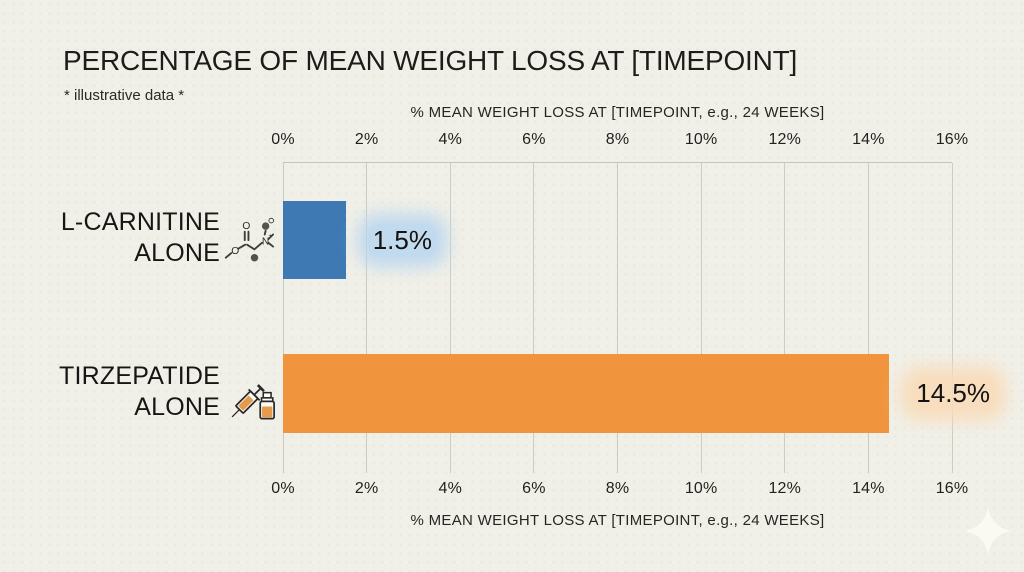 The height and width of the screenshot is (572, 1024). Describe the element at coordinates (139, 376) in the screenshot. I see `category-label-line: TIRZEPATIDE` at that location.